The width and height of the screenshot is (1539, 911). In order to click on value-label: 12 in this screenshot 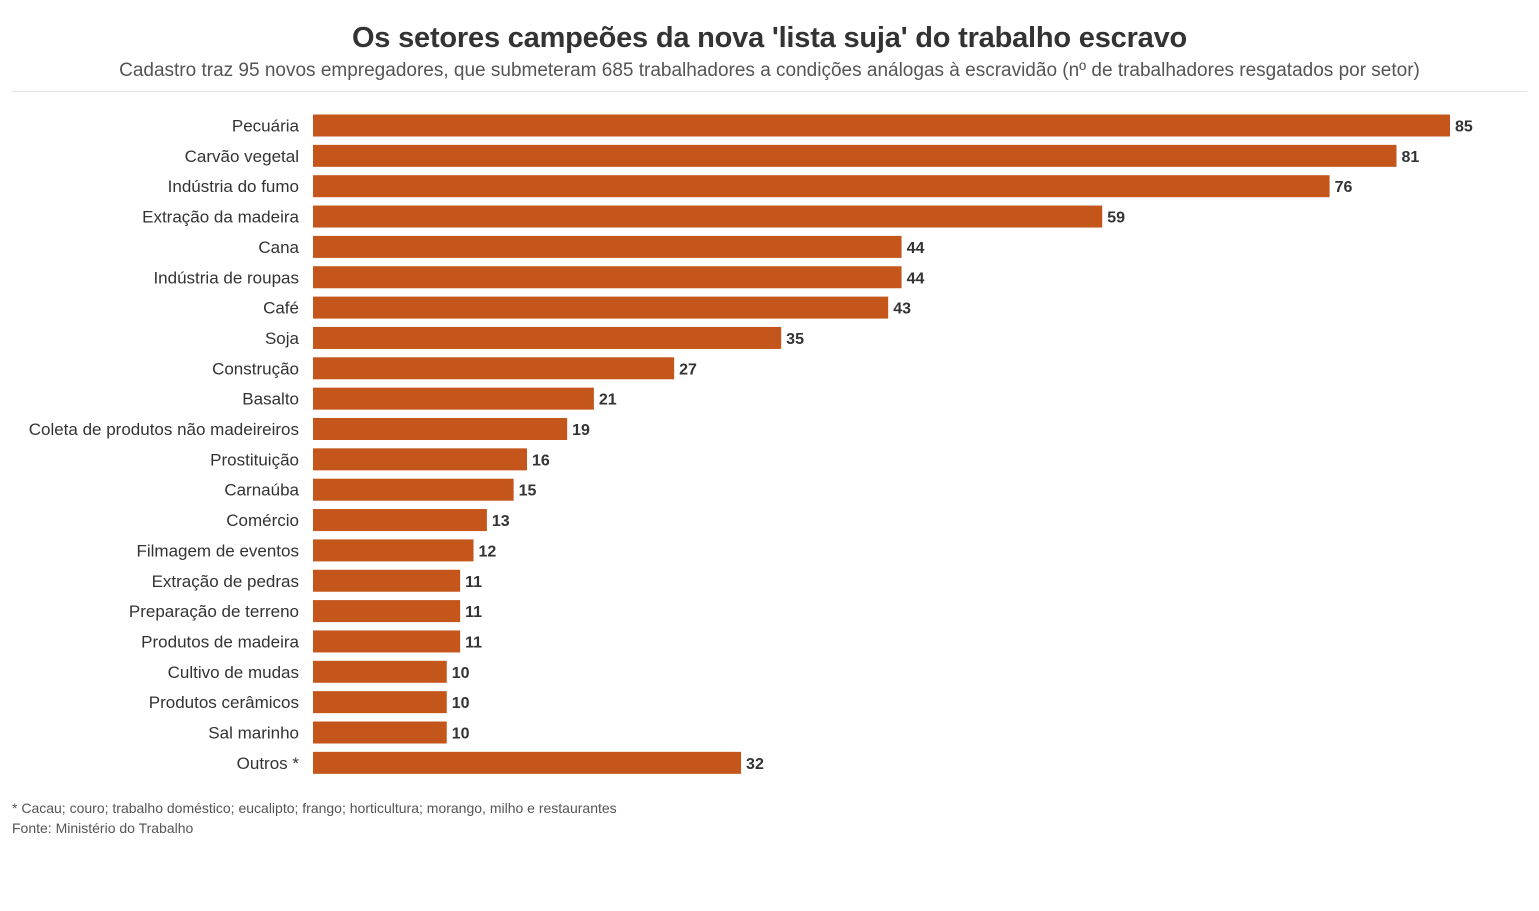, I will do `click(488, 551)`.